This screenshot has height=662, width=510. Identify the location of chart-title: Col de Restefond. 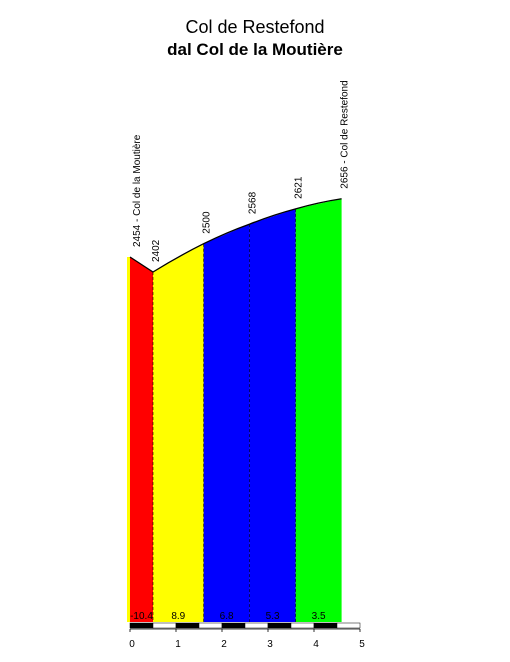
(255, 27).